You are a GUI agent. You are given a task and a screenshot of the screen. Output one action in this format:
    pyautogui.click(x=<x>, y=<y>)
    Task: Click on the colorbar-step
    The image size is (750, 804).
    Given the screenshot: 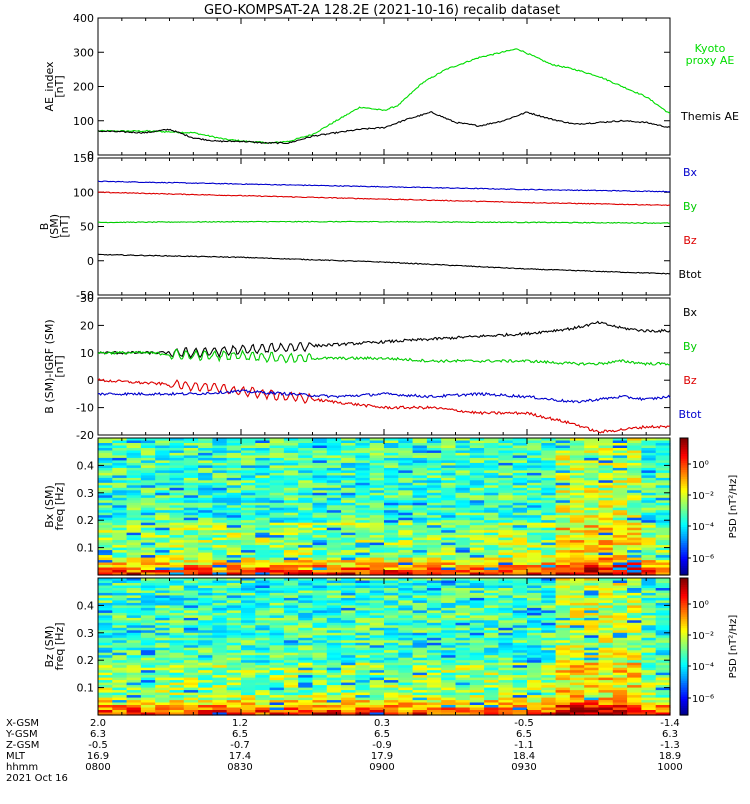 What is the action you would take?
    pyautogui.click(x=684, y=659)
    